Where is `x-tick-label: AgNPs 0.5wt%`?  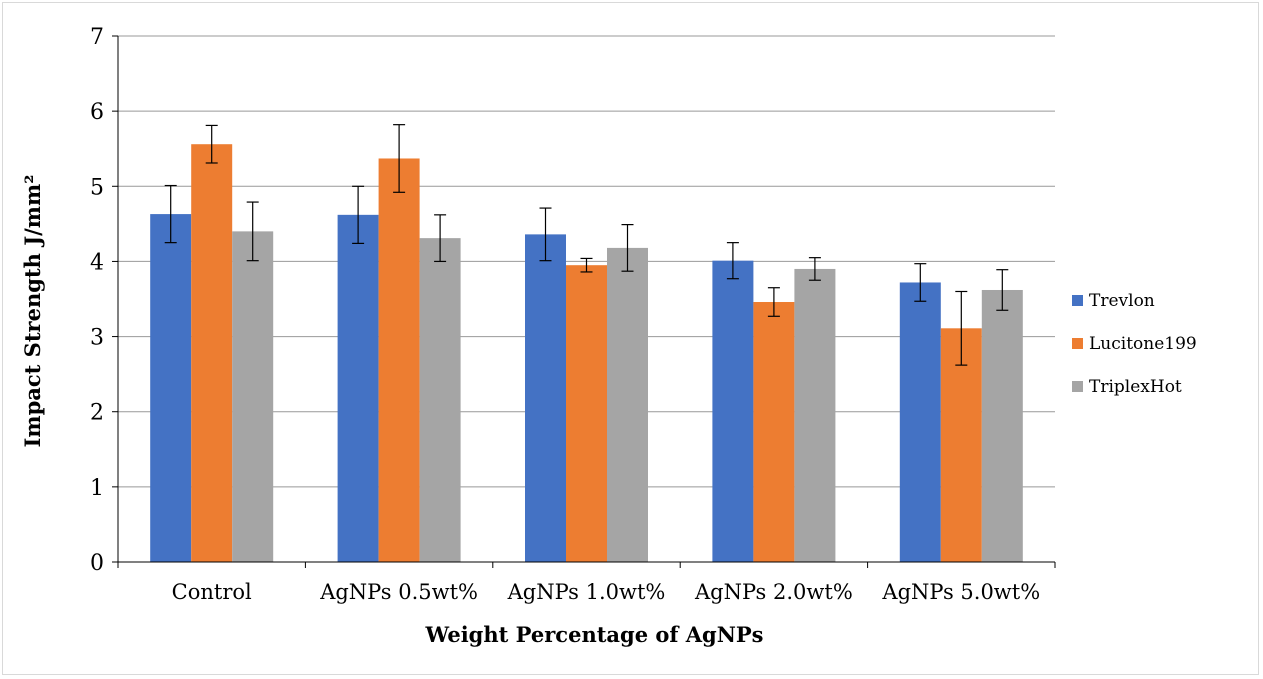
x-tick-label: AgNPs 0.5wt% is located at coordinates (398, 592).